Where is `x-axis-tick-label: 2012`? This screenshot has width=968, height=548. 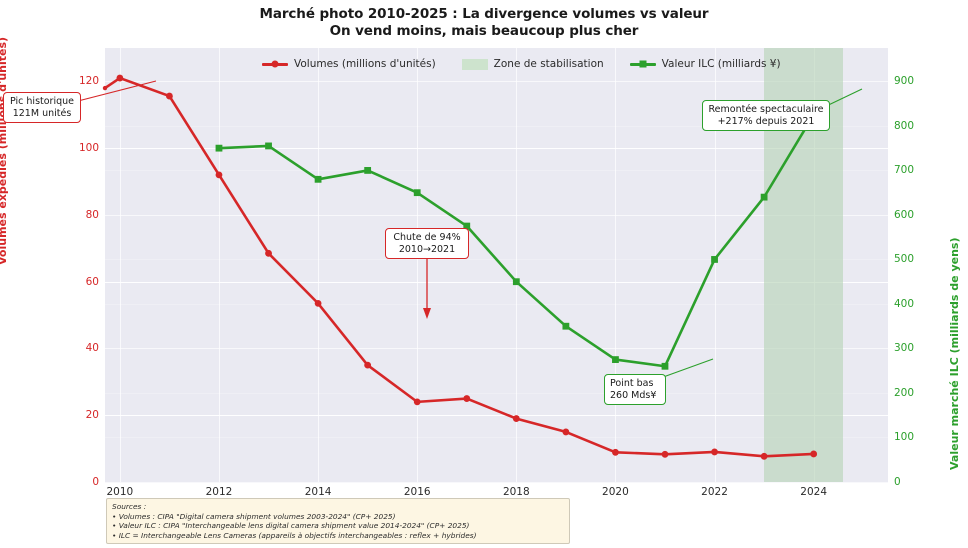
x-axis-tick-label: 2012 is located at coordinates (219, 492).